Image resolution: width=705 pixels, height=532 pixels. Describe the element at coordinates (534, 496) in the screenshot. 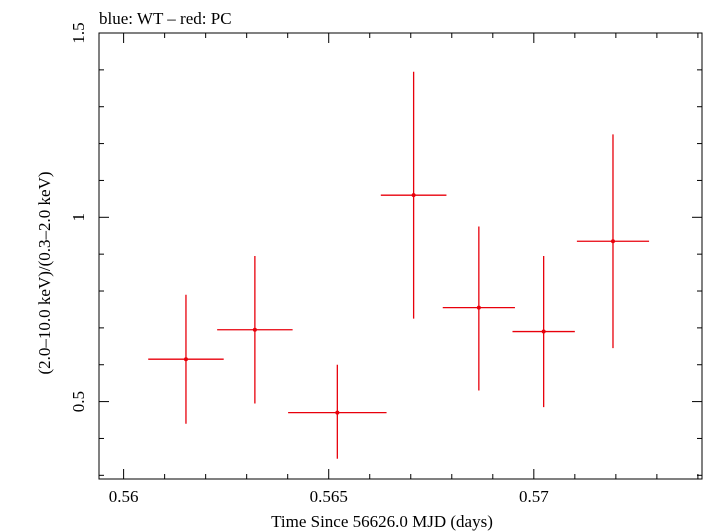

I see `x-tick-label: 0.57` at that location.